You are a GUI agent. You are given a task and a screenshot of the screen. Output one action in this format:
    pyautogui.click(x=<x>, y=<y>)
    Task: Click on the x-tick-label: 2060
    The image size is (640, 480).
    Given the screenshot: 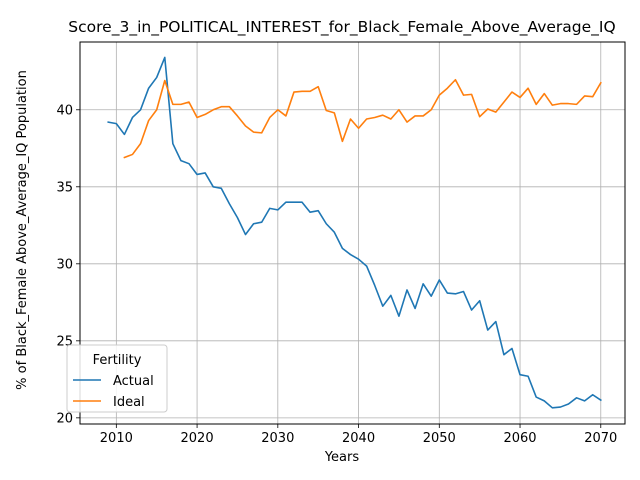 What is the action you would take?
    pyautogui.click(x=519, y=438)
    